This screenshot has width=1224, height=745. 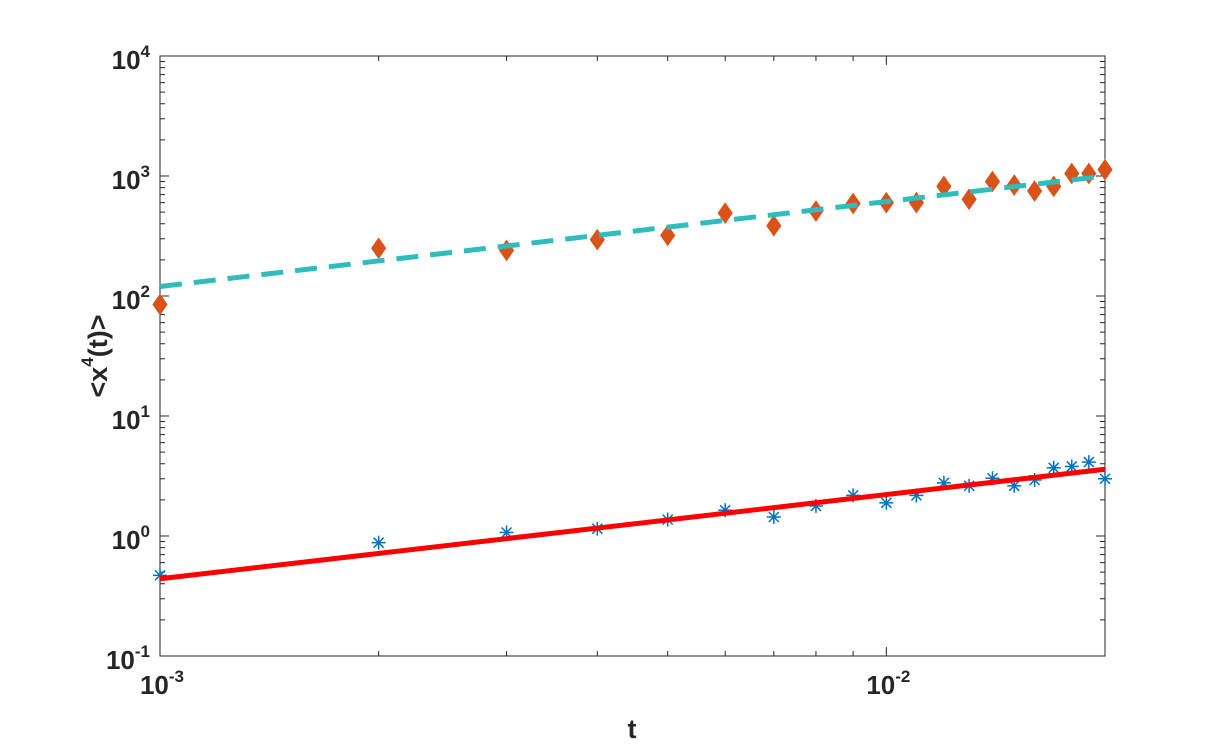 What do you see at coordinates (162, 683) in the screenshot?
I see `x-tick-label: 10⁻³` at bounding box center [162, 683].